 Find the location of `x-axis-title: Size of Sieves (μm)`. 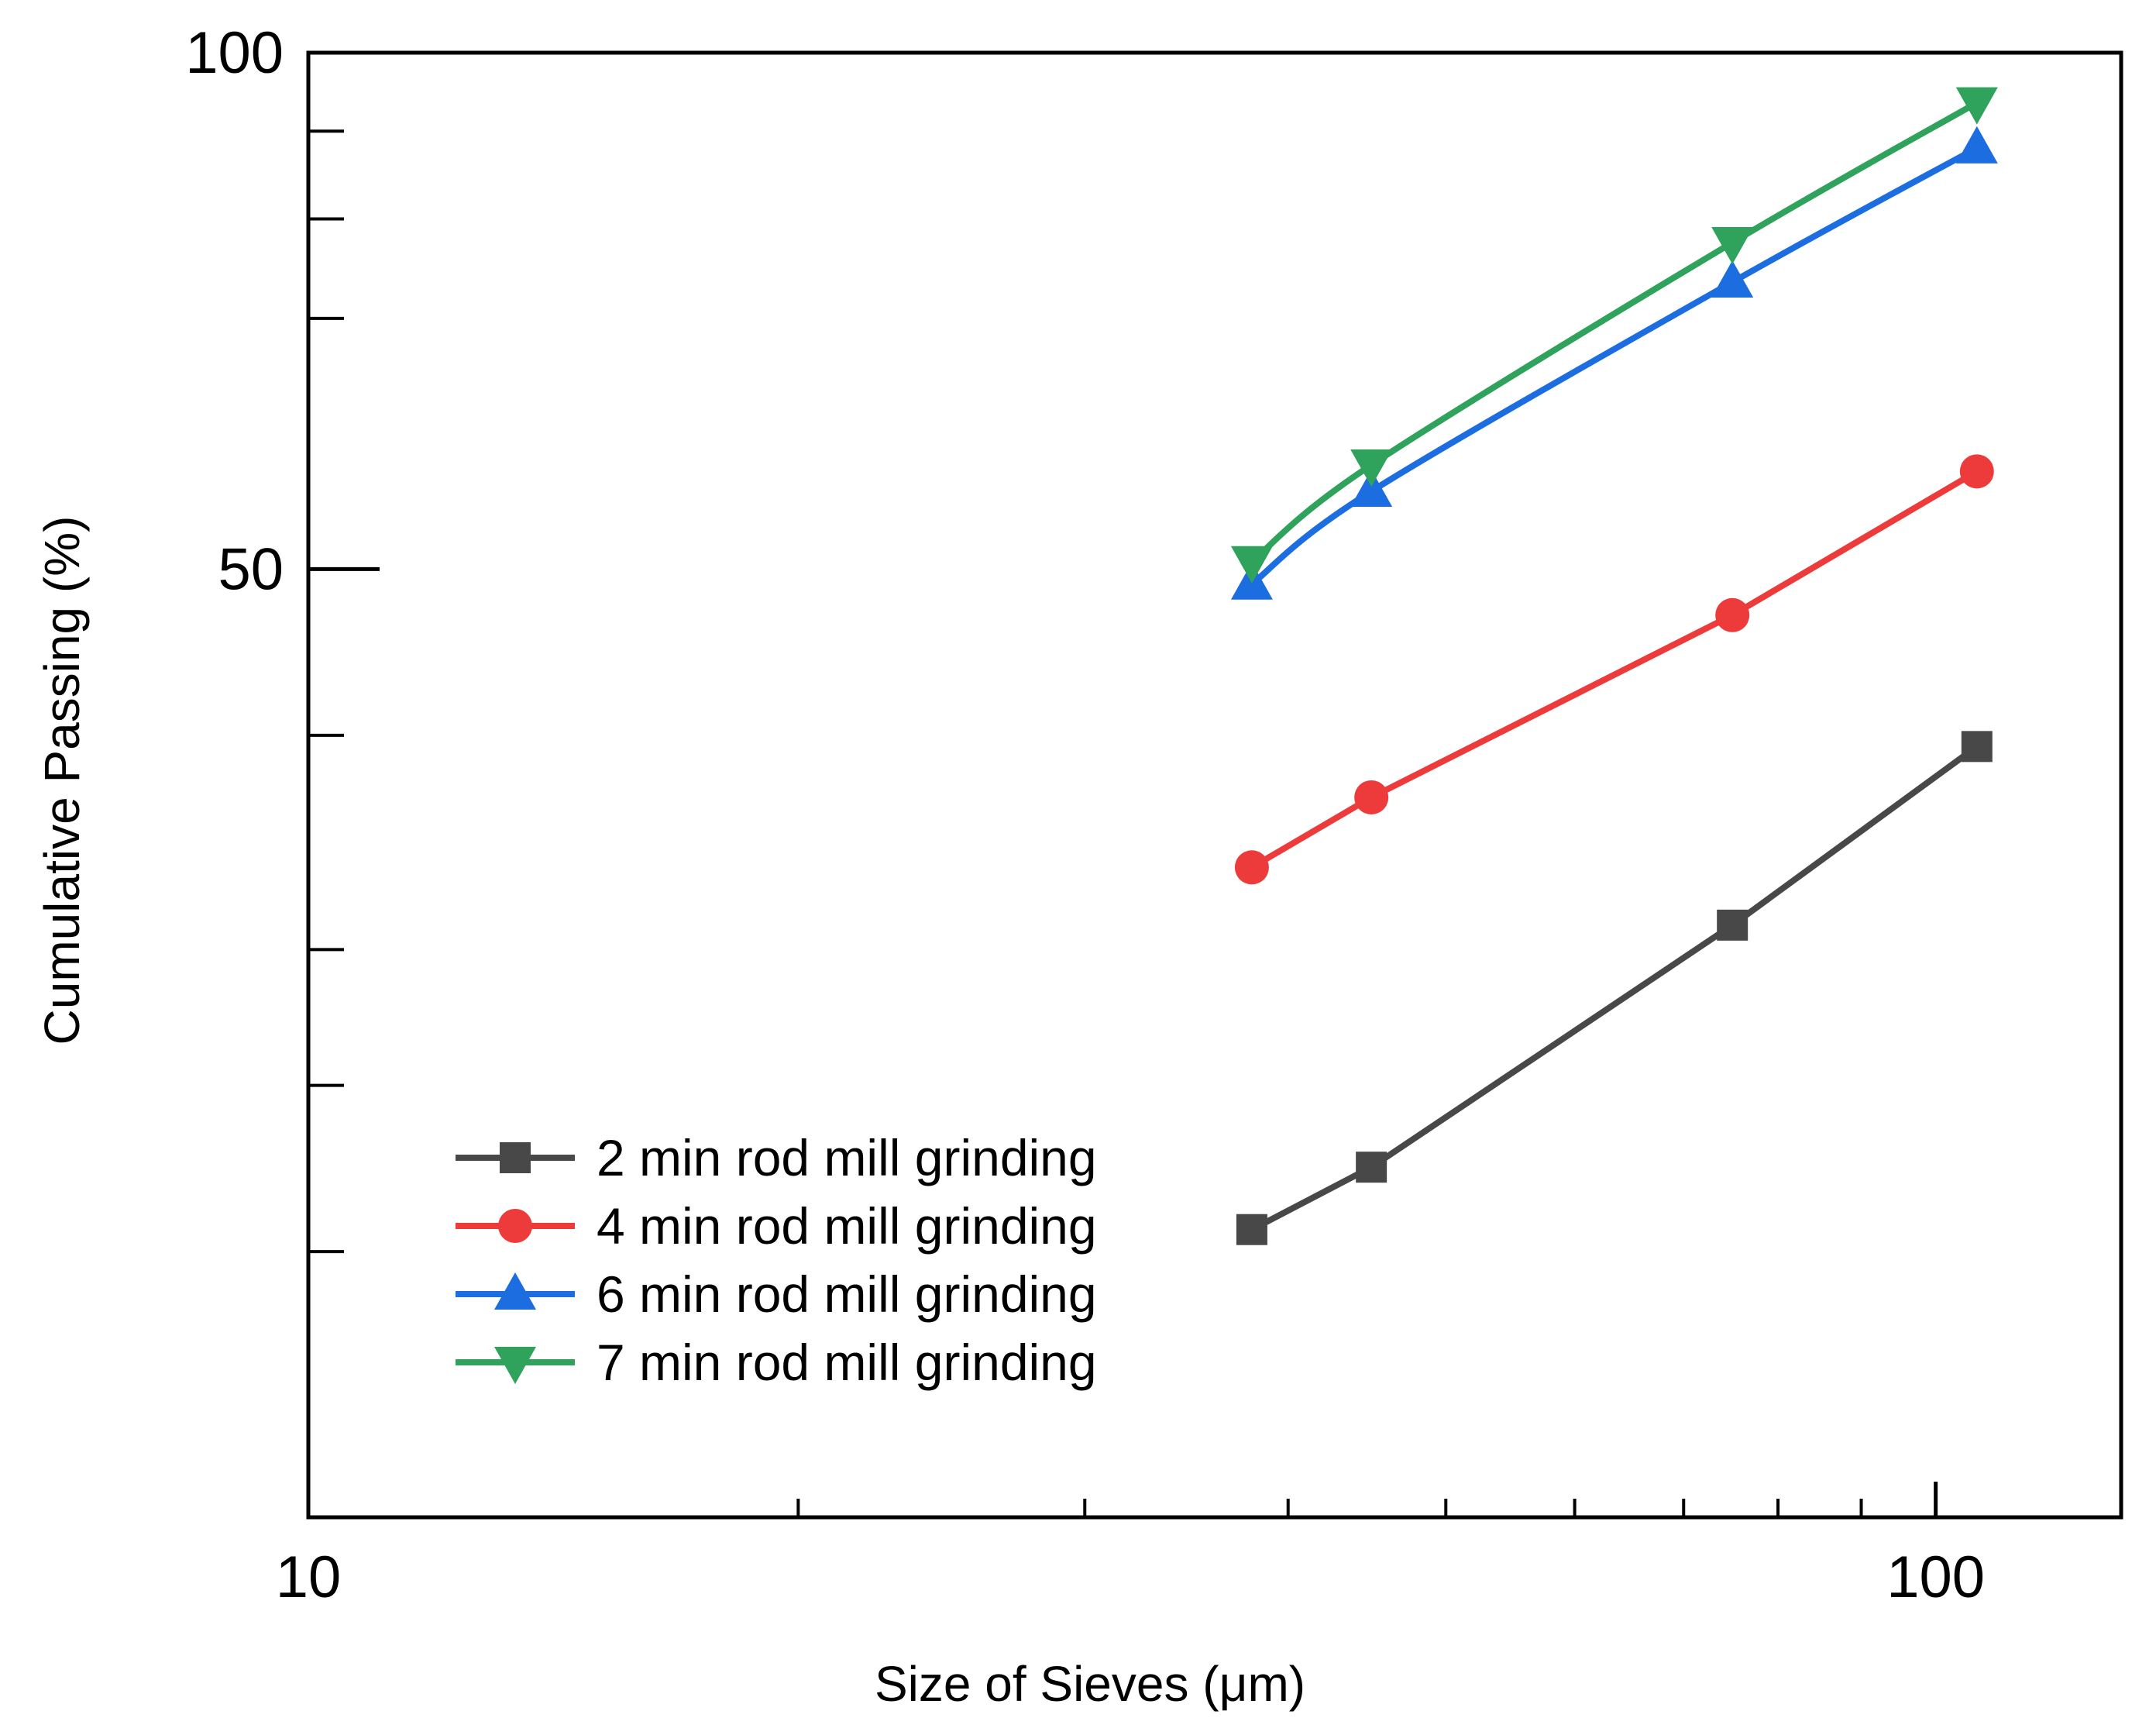

x-axis-title: Size of Sieves (μm) is located at coordinates (1090, 1684).